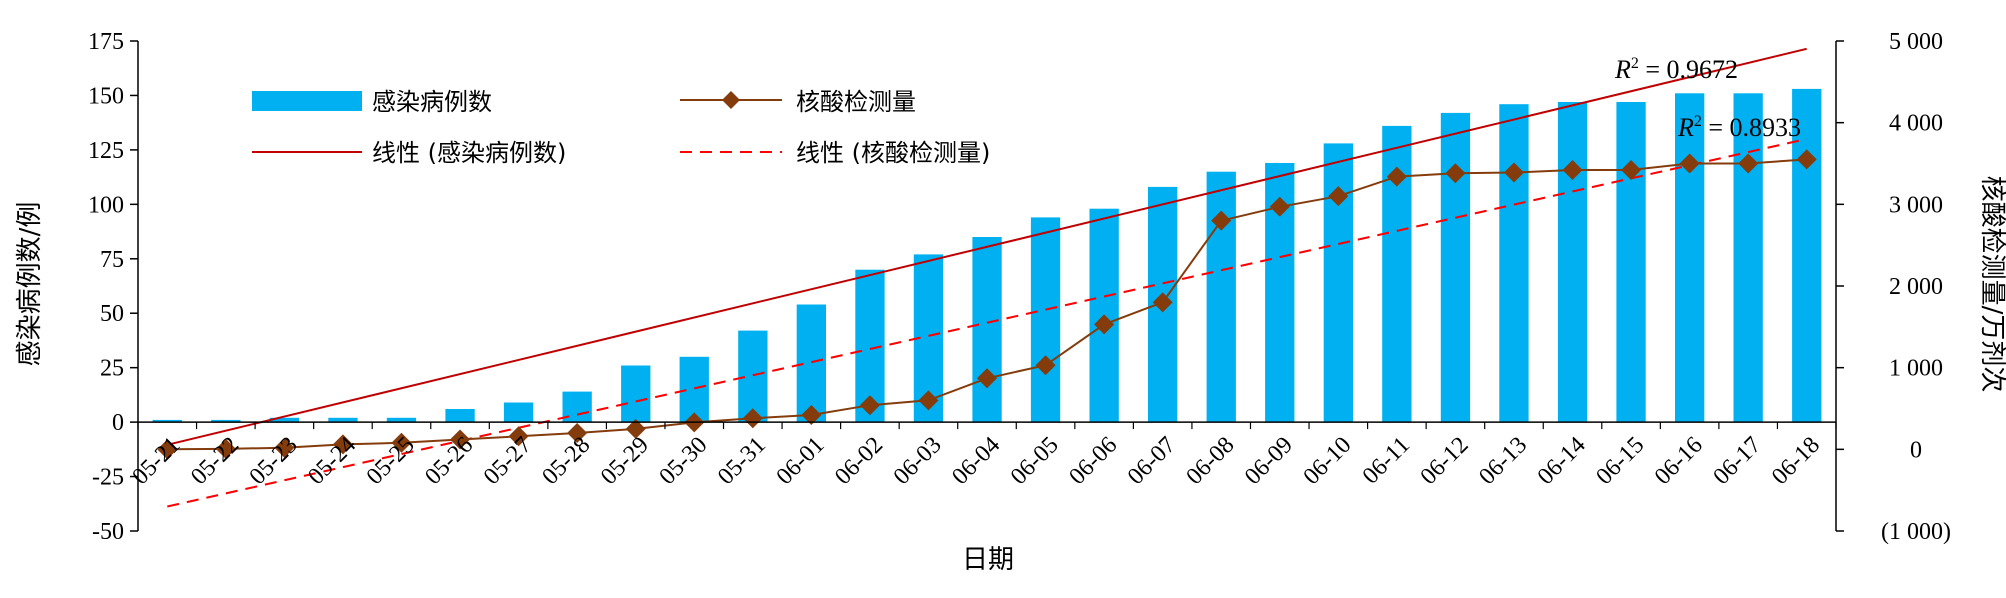  I want to click on x-tick-label: 06-17, so click(1737, 461).